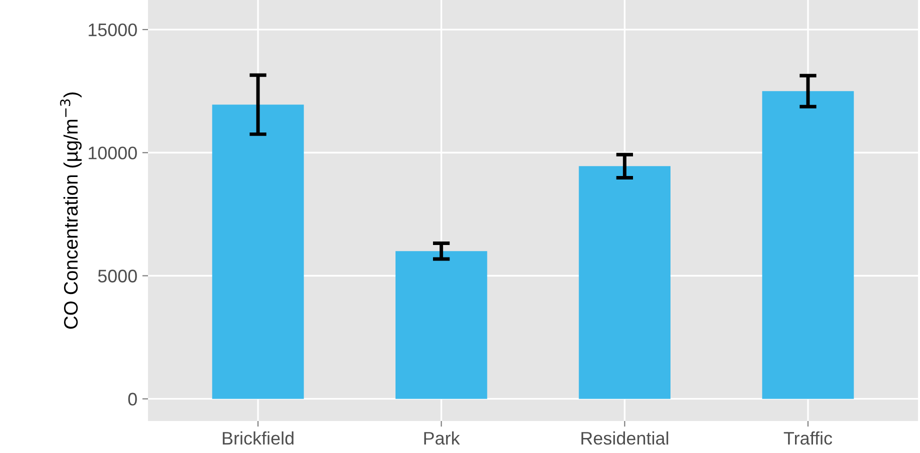 The height and width of the screenshot is (453, 920). I want to click on x-tick-label: Brickfield, so click(258, 438).